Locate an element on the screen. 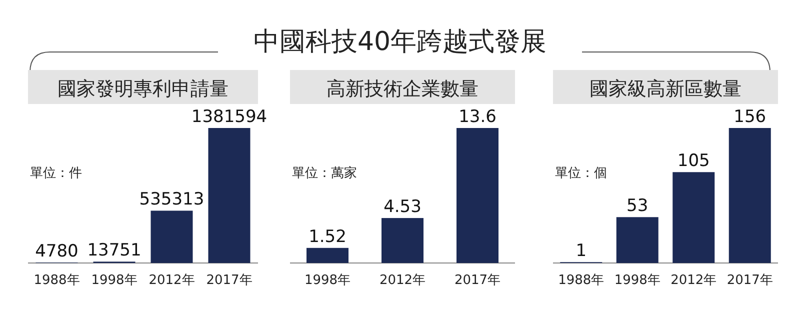 Image resolution: width=800 pixels, height=320 pixels. y-axis-title: 單位：個 is located at coordinates (581, 173).